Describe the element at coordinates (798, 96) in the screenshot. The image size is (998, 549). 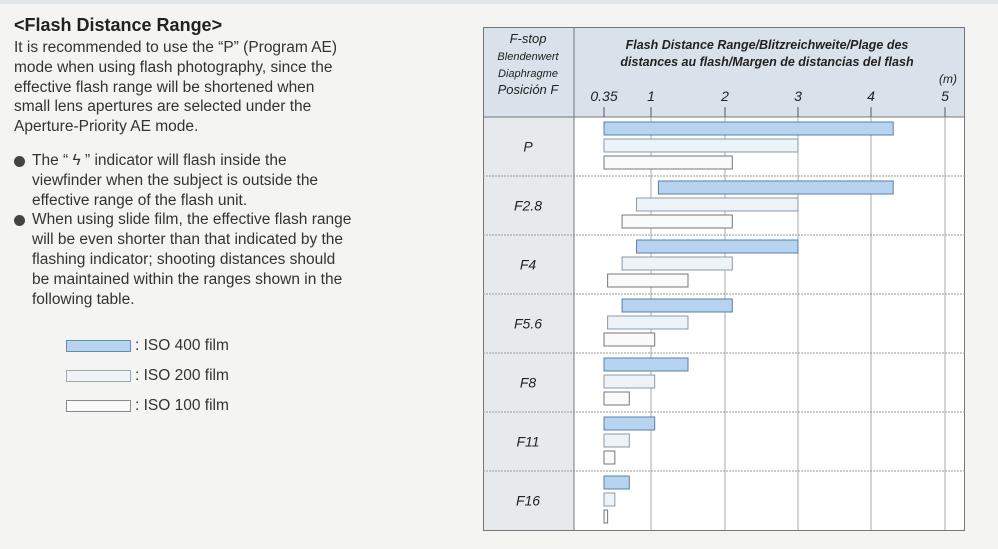
I see `x-tick-label: 3` at that location.